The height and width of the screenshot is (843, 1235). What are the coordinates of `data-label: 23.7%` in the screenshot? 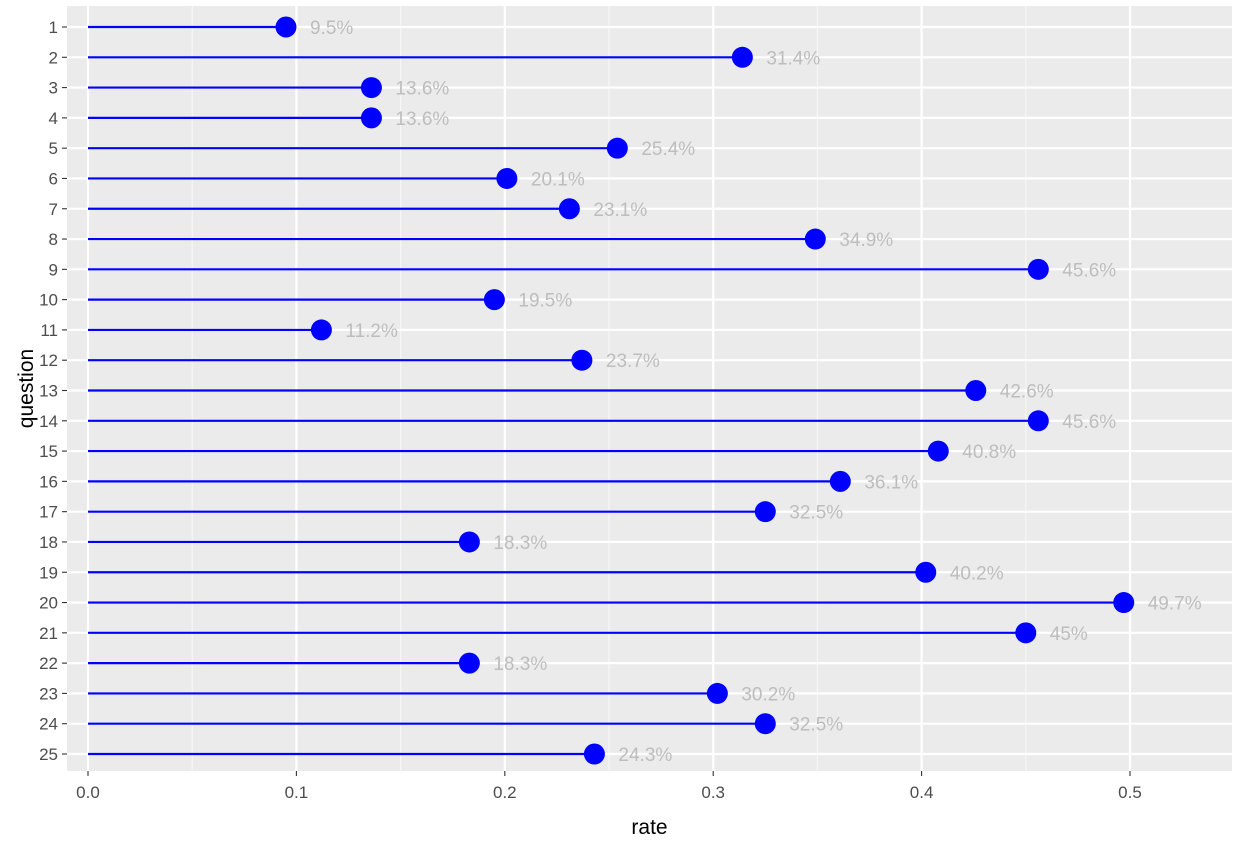 It's located at (633, 361).